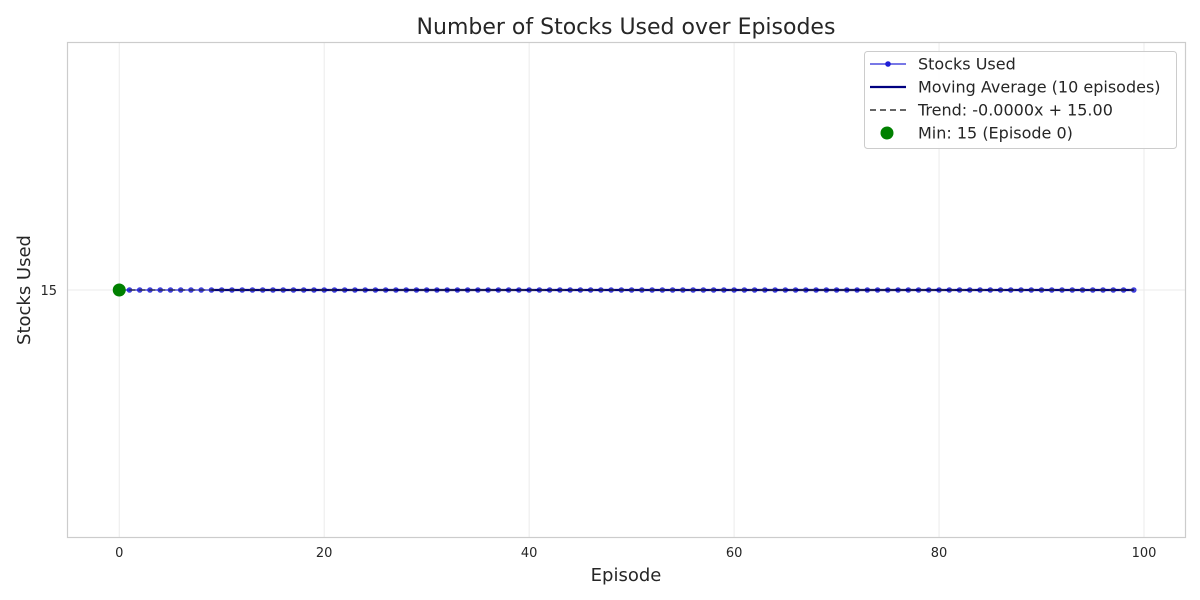 This screenshot has width=1200, height=600. Describe the element at coordinates (626, 575) in the screenshot. I see `x-axis-label: Episode` at that location.